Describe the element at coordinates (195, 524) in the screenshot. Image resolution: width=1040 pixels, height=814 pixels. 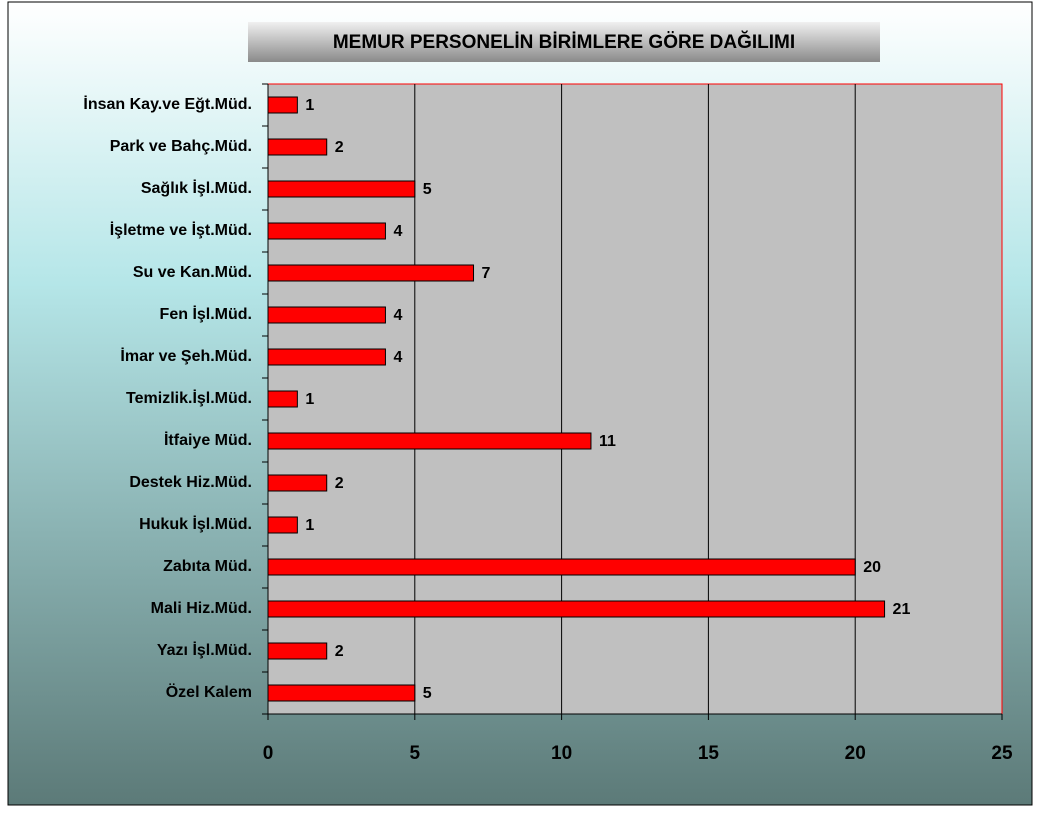
I see `y-tick-label: Hukuk İşl.Müd.` at that location.